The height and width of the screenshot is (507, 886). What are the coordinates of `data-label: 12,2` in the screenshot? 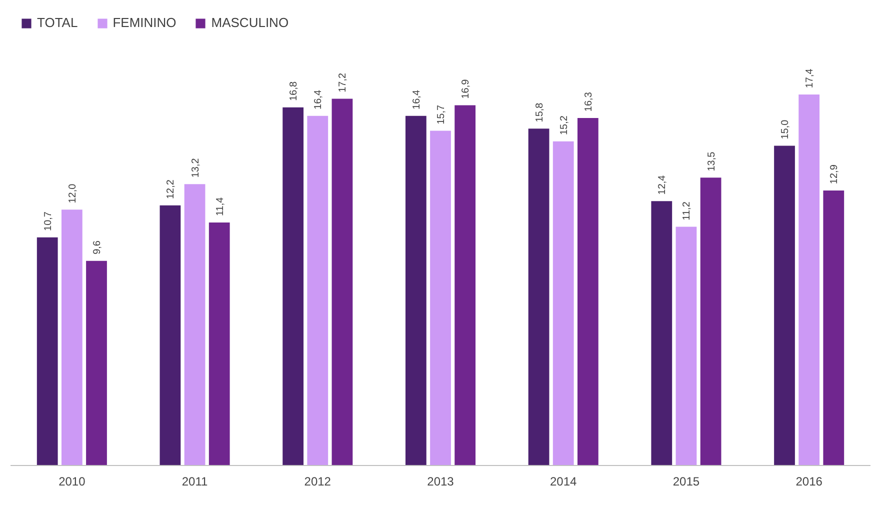 It's located at (171, 189).